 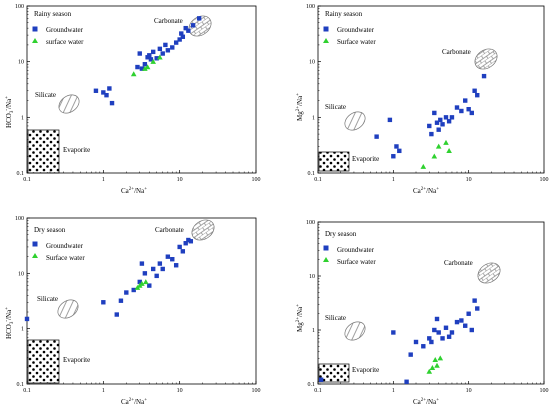 I want to click on panel-4-ytick-label: 100, so click(x=310, y=223).